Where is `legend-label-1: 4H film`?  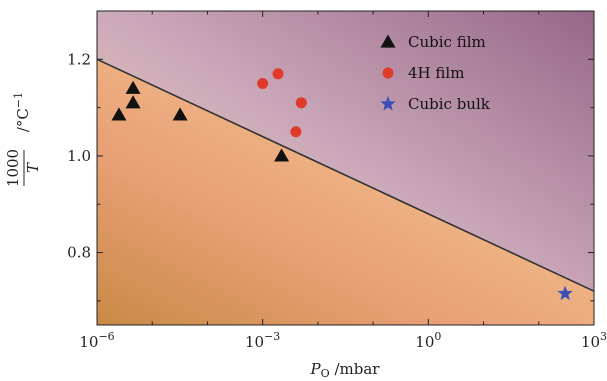 legend-label-1: 4H film is located at coordinates (436, 73).